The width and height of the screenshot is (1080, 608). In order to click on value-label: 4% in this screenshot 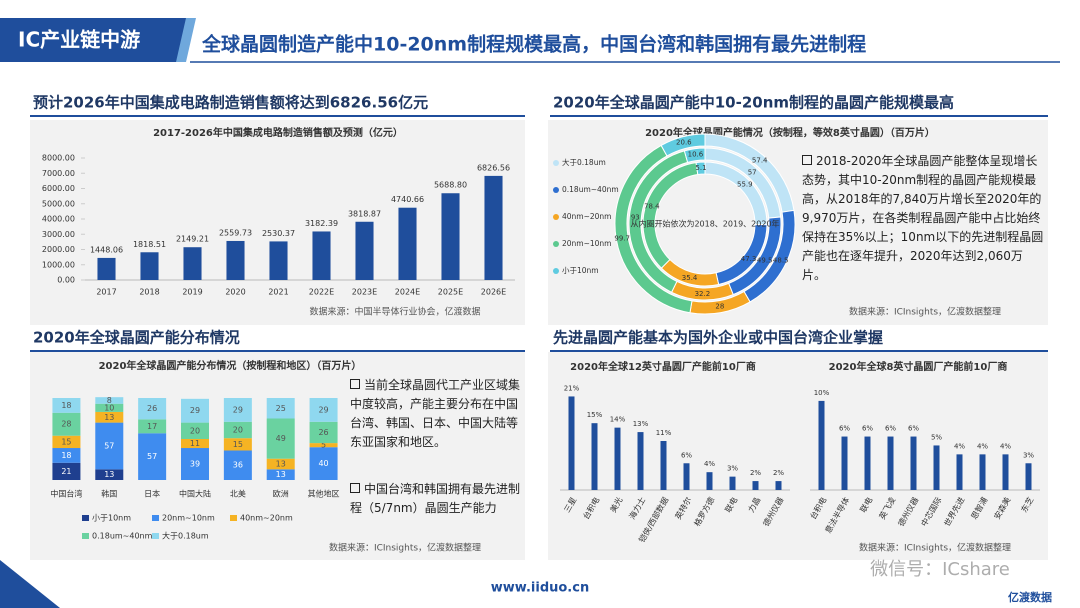, I will do `click(1005, 446)`.